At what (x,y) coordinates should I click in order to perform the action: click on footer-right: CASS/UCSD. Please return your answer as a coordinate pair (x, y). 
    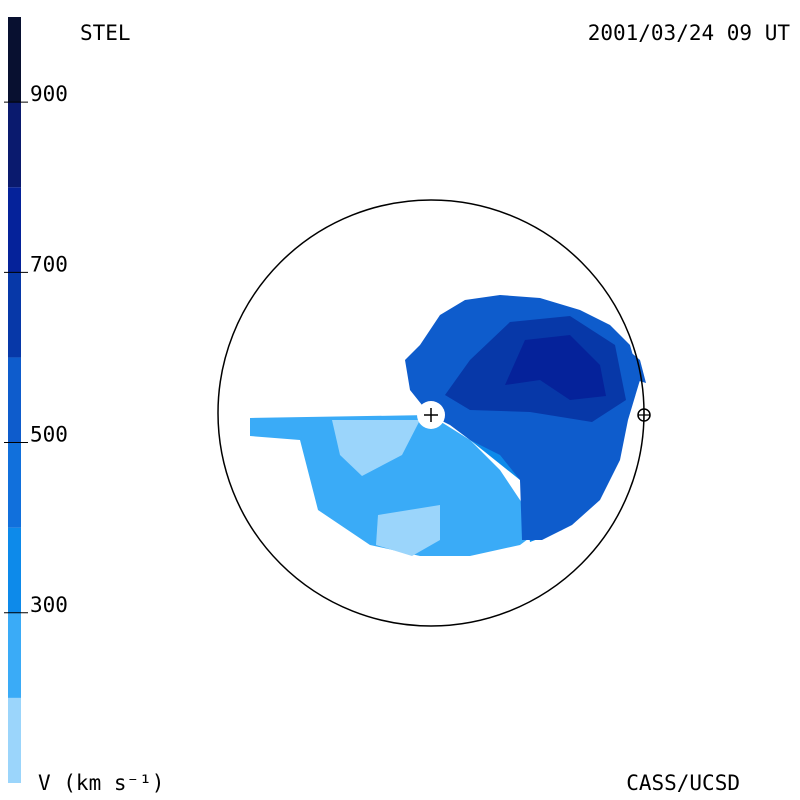
    Looking at the image, I should click on (683, 783).